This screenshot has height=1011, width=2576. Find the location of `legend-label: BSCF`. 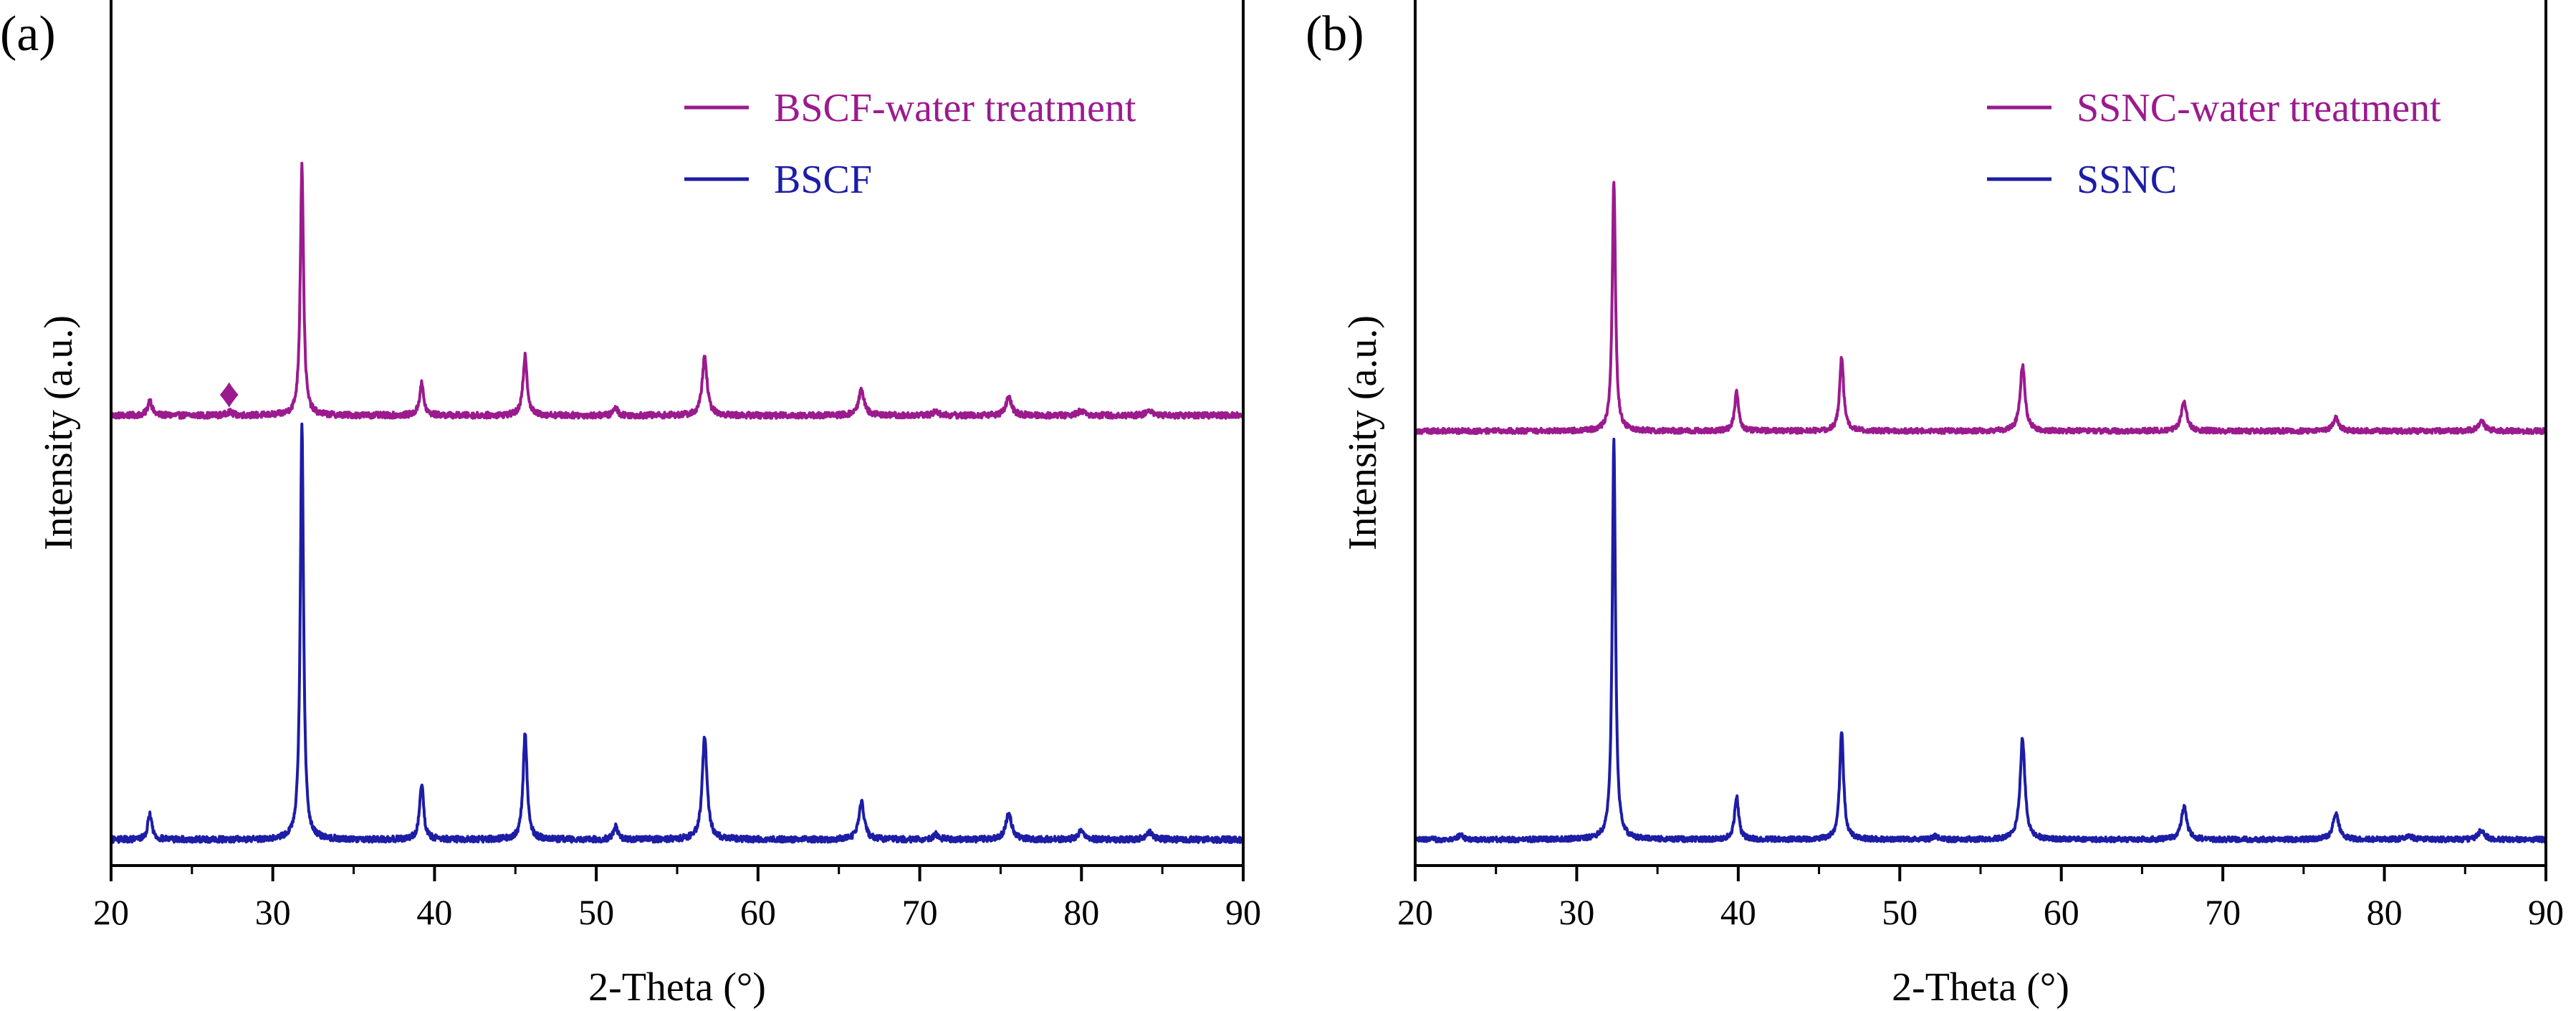

legend-label: BSCF is located at coordinates (823, 180).